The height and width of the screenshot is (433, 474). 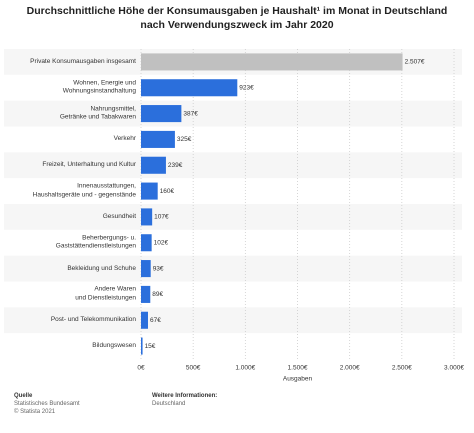 I want to click on category-label: Verkehr, so click(x=124, y=139).